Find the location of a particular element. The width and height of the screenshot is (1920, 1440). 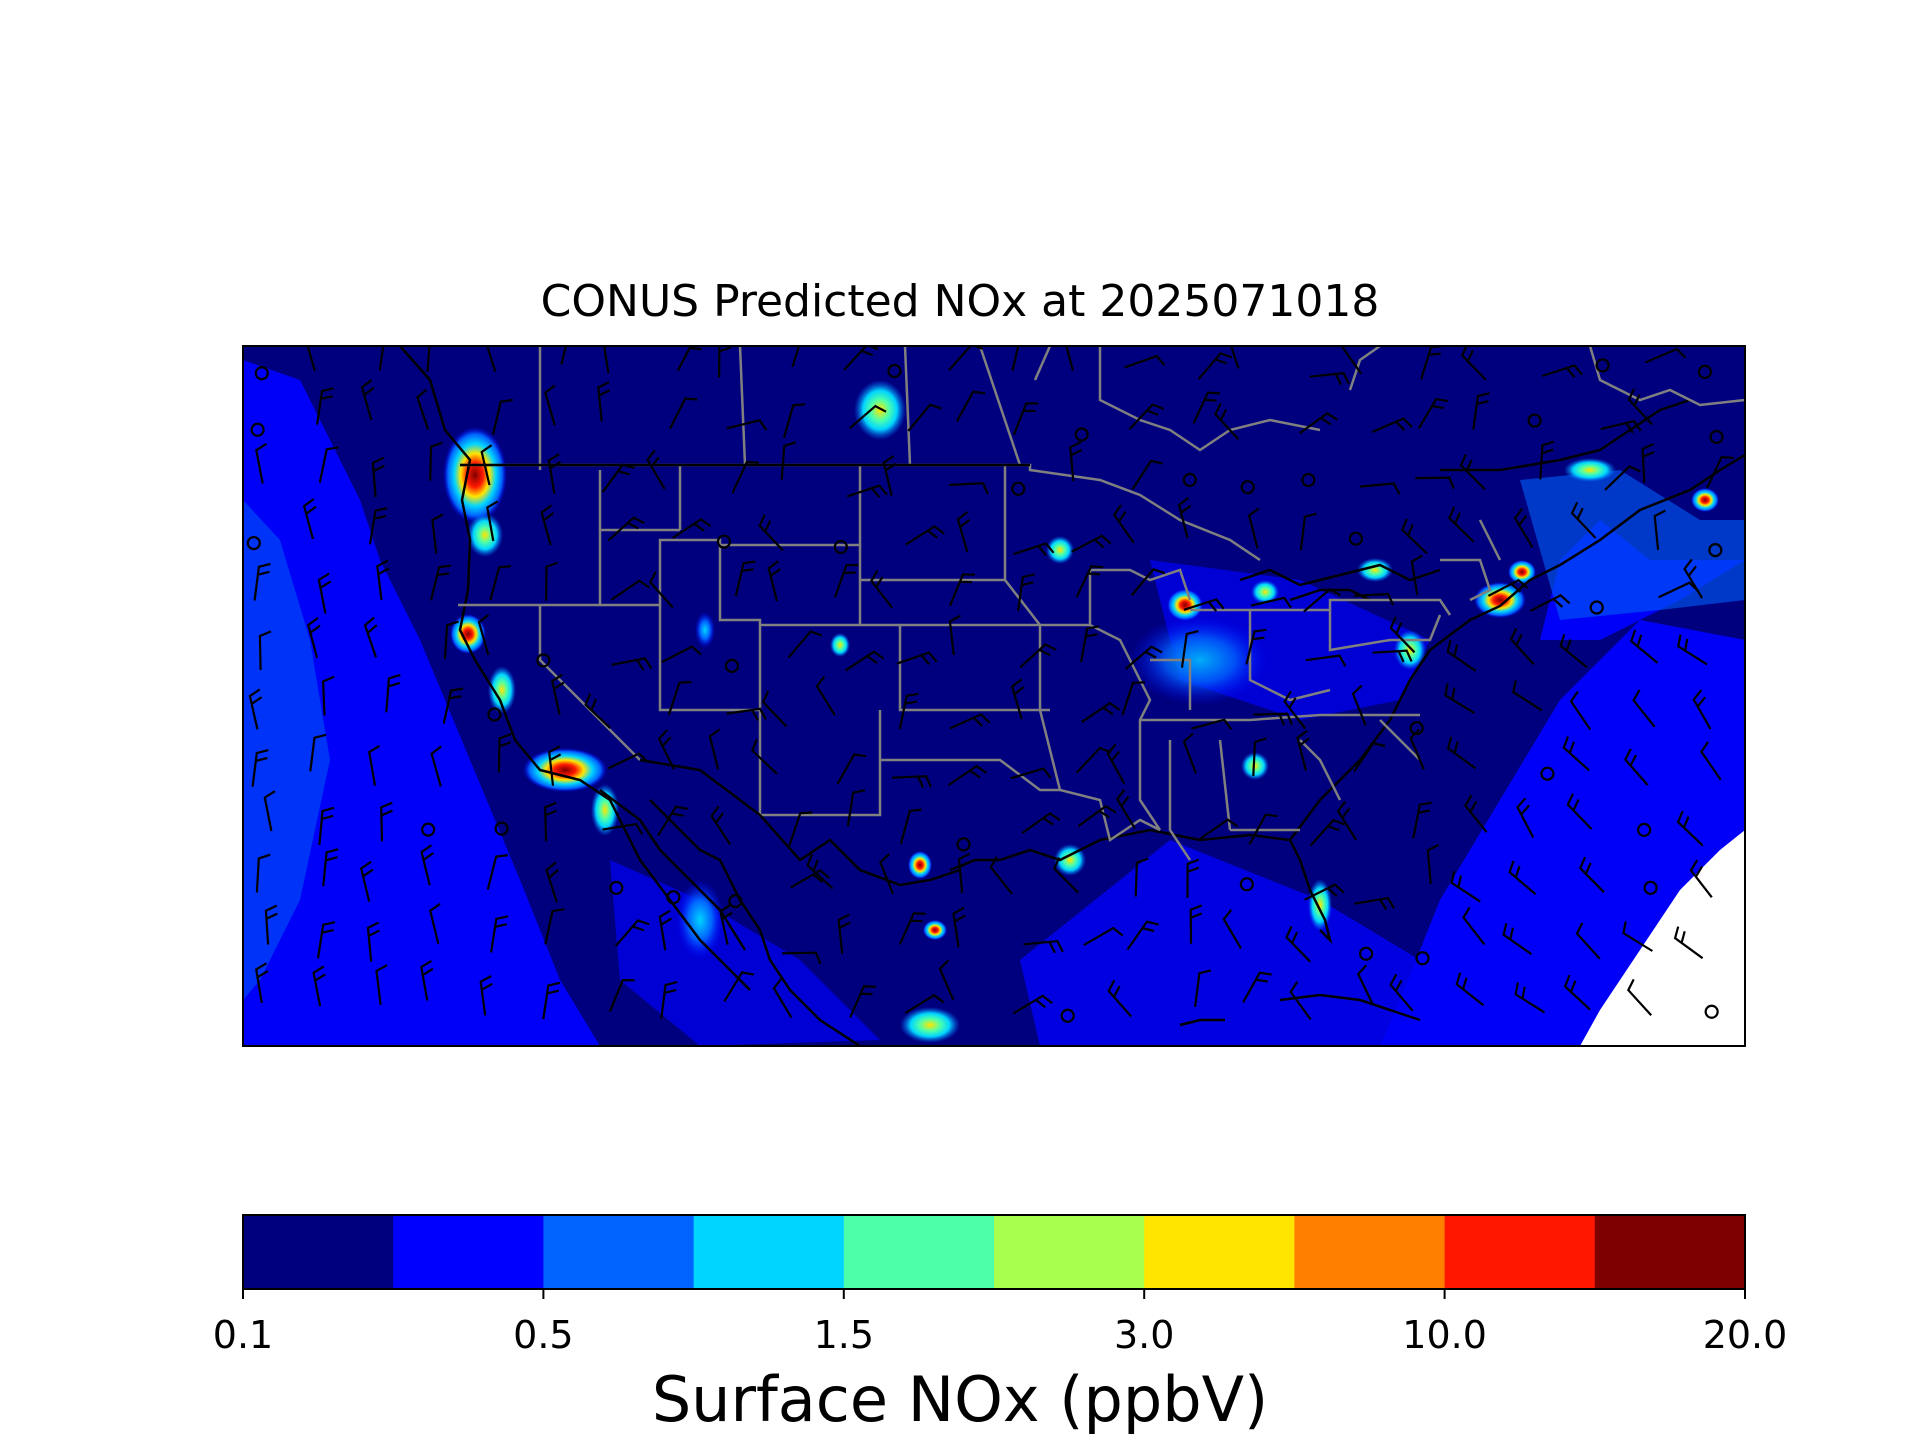

hotspot-detroit is located at coordinates (1265, 592).